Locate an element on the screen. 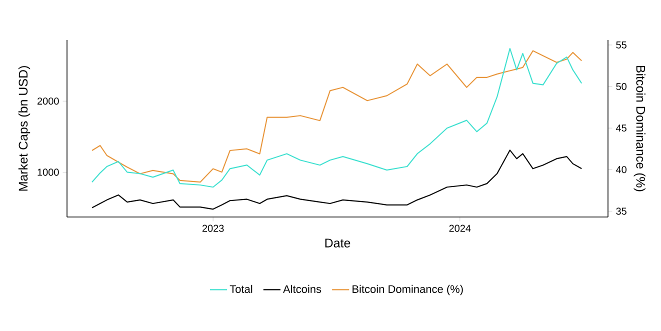 The width and height of the screenshot is (661, 331). legend-label: Bitcoin Dominance (%) is located at coordinates (407, 290).